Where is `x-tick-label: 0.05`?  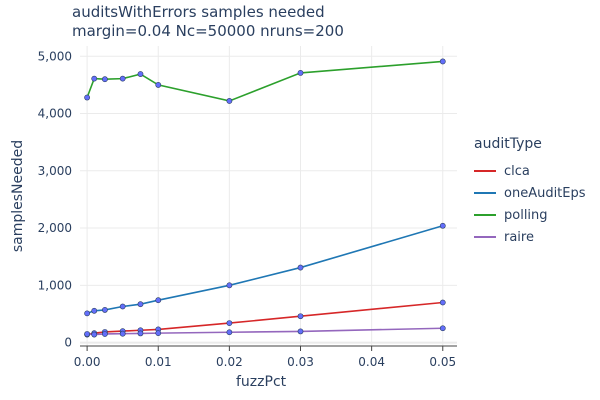
x-tick-label: 0.05 is located at coordinates (442, 362).